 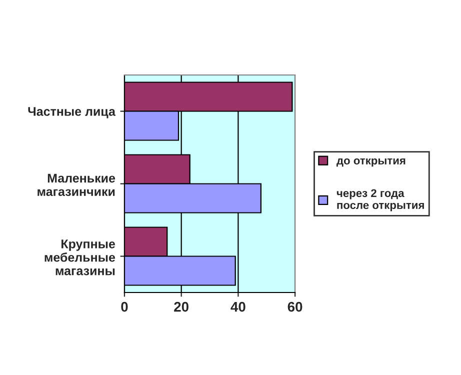 I want to click on x-tick-label: 60, so click(x=295, y=307).